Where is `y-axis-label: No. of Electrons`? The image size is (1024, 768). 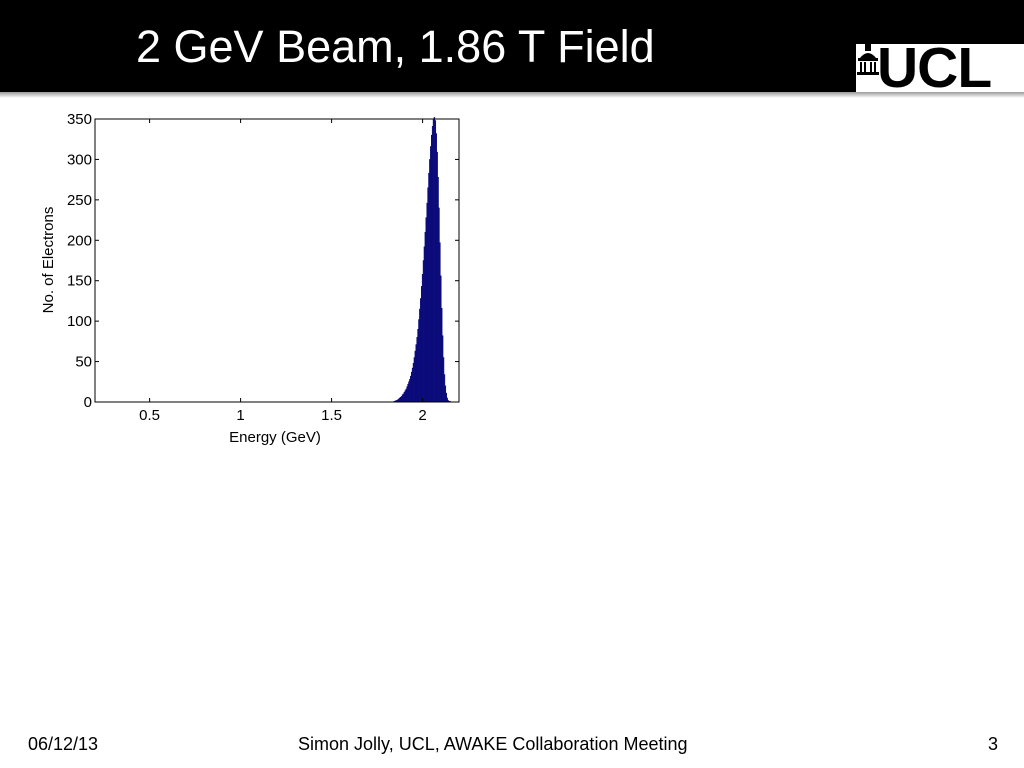 y-axis-label: No. of Electrons is located at coordinates (48, 260).